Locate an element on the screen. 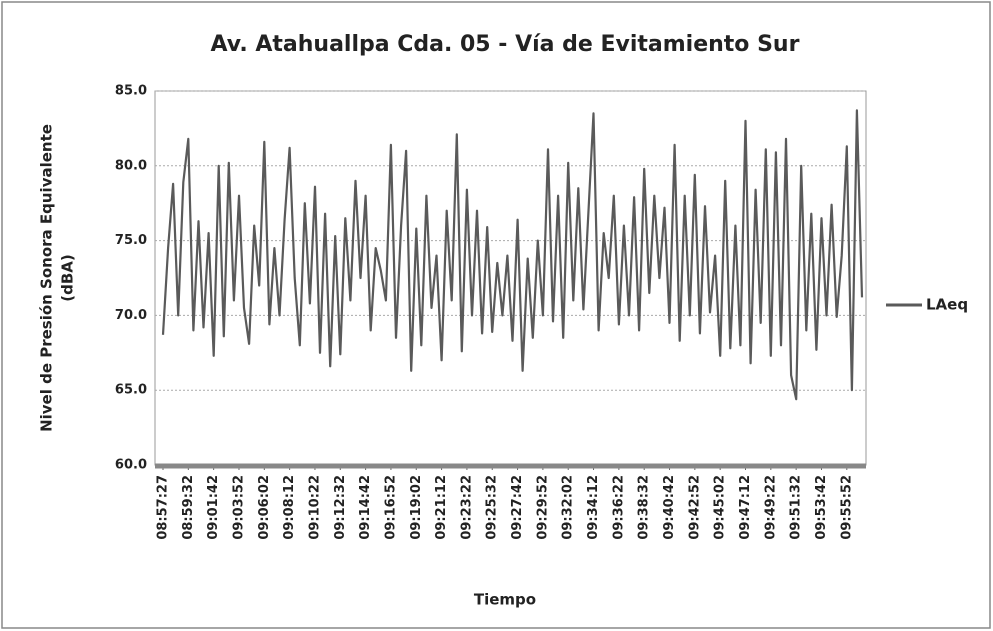 The height and width of the screenshot is (631, 993). x-tick-label: 09:34:12 is located at coordinates (593, 507).